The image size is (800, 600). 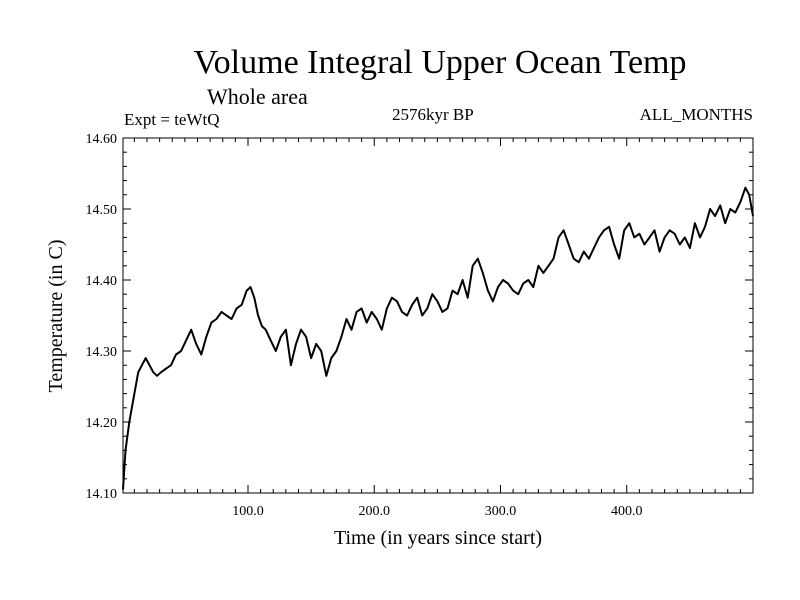 I want to click on y-tick-label: 14.40, so click(x=102, y=281).